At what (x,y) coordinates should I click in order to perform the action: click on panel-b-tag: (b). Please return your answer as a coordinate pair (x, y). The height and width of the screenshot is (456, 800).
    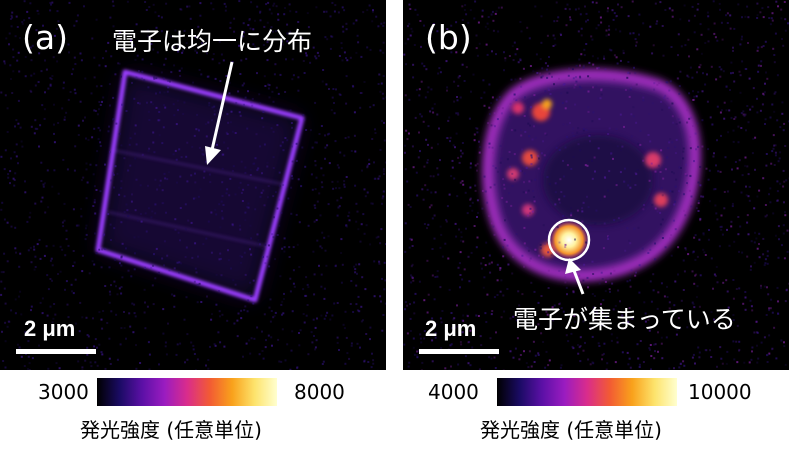
    Looking at the image, I should click on (448, 37).